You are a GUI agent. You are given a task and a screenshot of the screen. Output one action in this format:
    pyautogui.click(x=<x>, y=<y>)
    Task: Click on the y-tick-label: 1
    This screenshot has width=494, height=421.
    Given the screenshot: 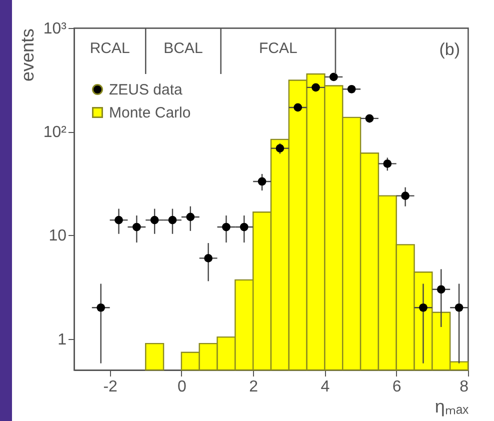 What is the action you would take?
    pyautogui.click(x=62, y=339)
    